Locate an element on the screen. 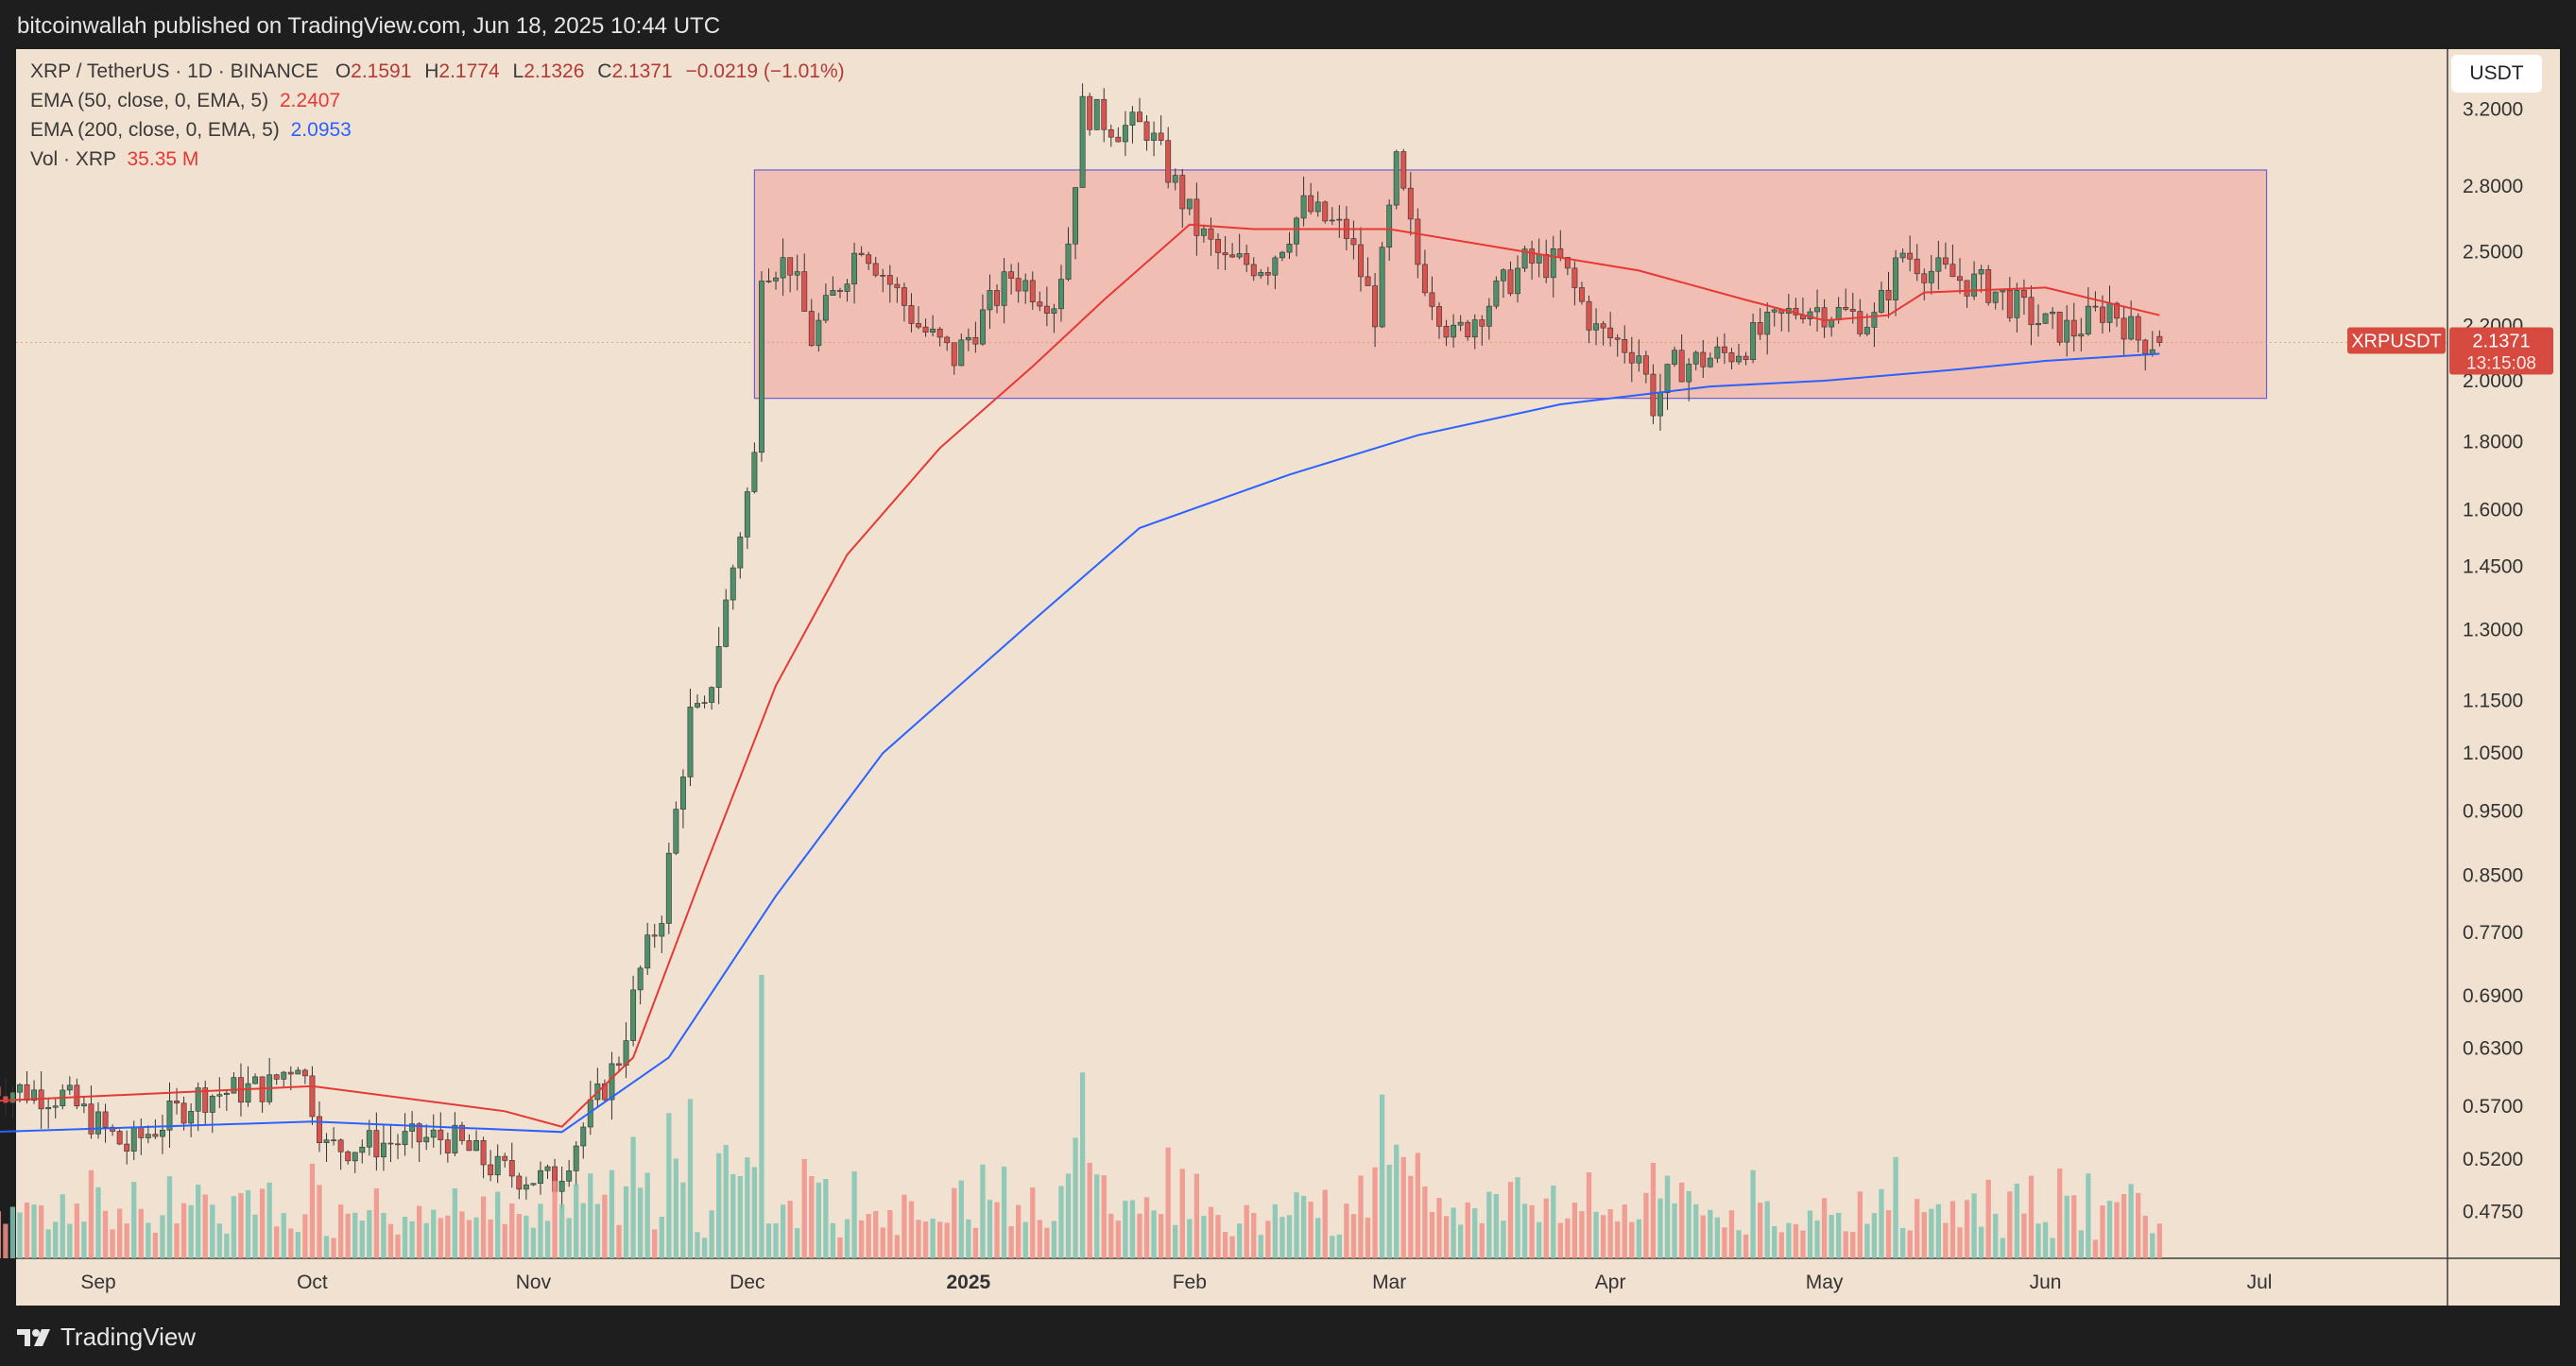  legend-volume-label: Vol · XRP is located at coordinates (73, 159).